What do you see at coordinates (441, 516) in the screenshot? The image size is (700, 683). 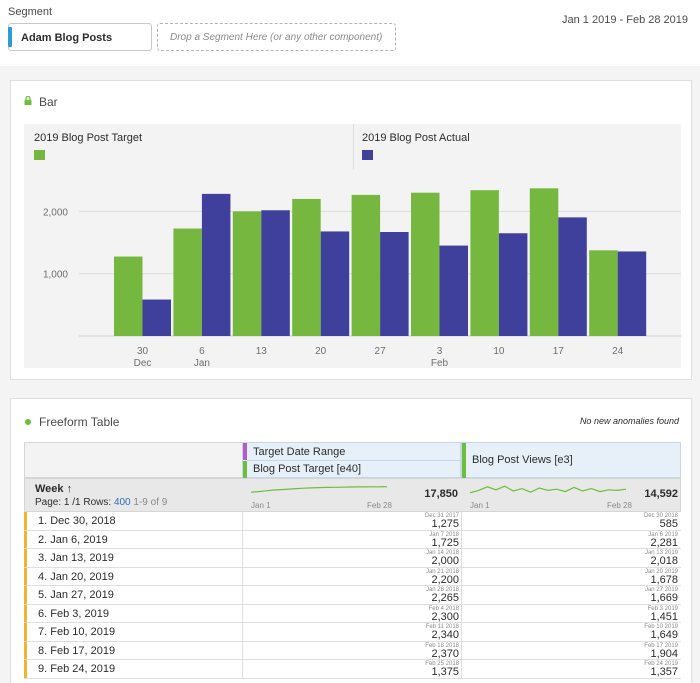 I see `cell-date: Dec 31 2017` at bounding box center [441, 516].